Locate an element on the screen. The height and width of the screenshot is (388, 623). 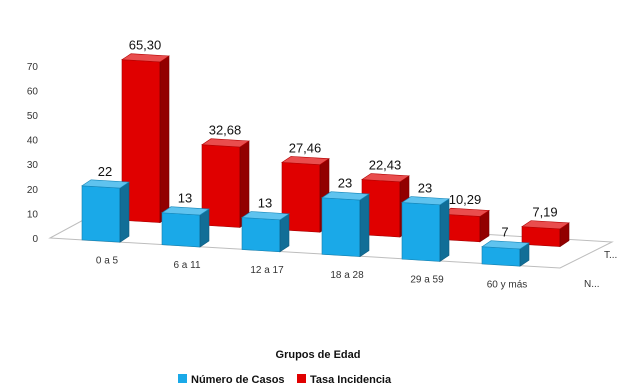
x-tick-label: 29 a 59 is located at coordinates (427, 280).